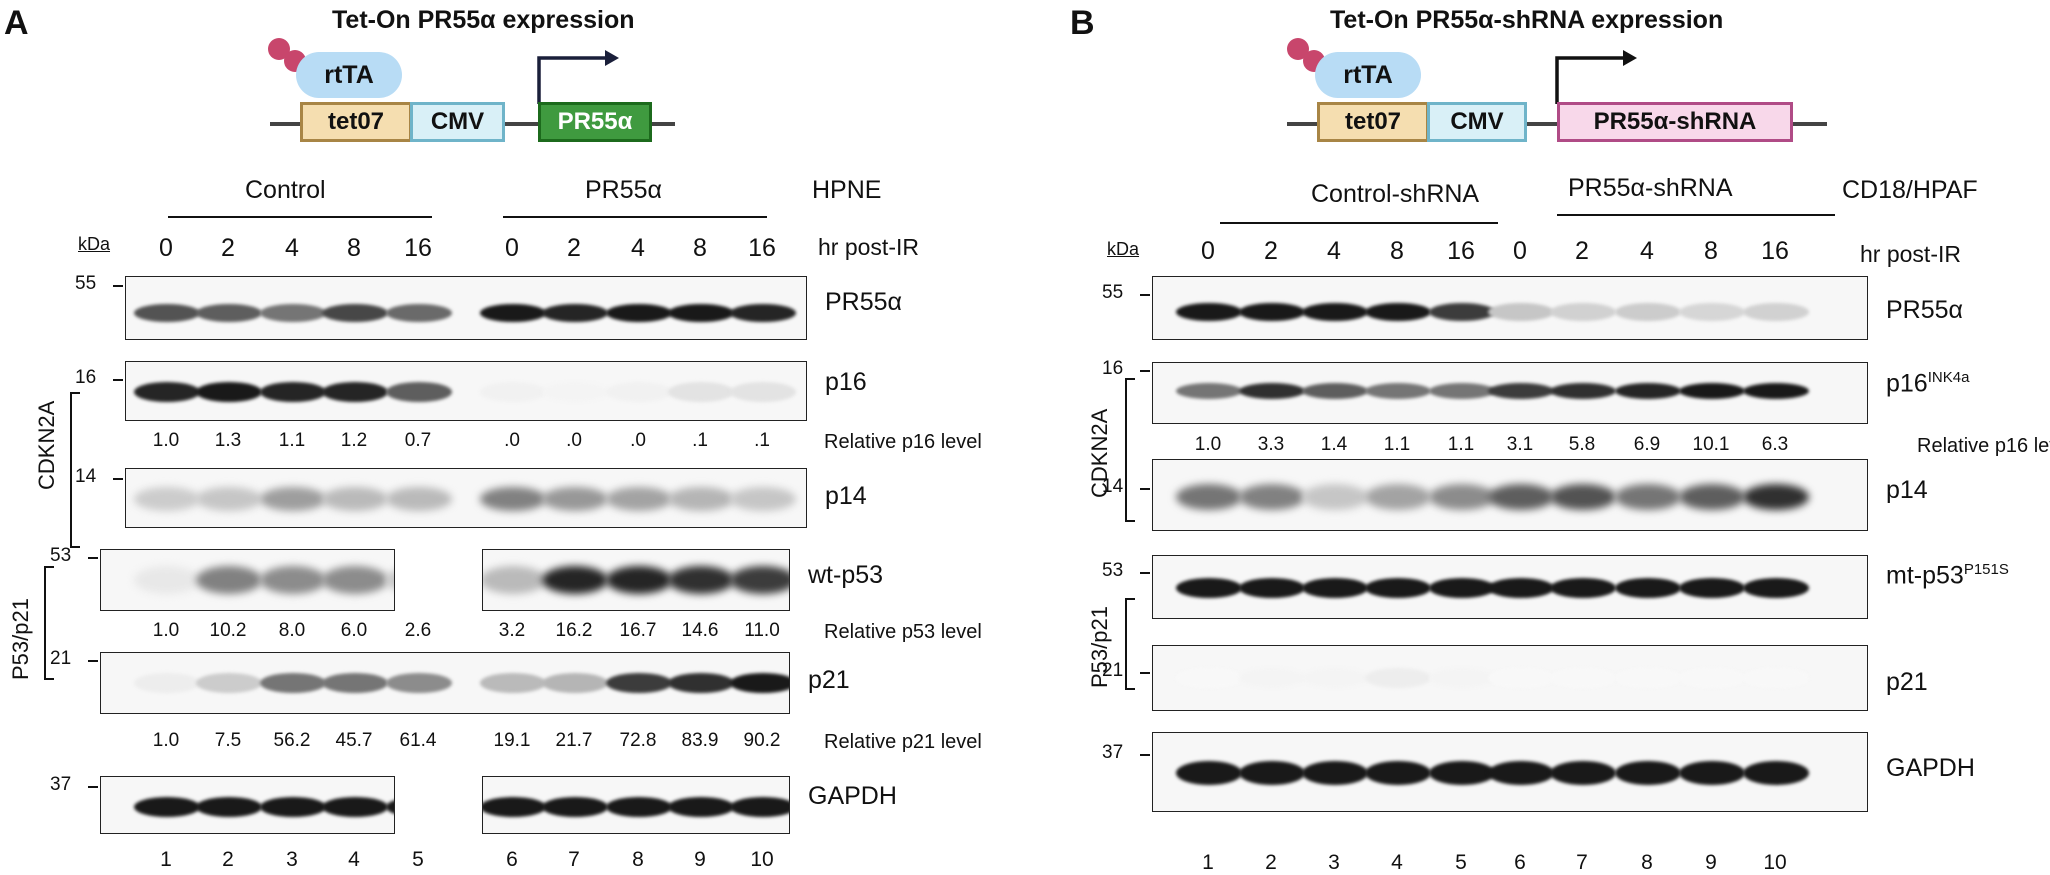 The width and height of the screenshot is (2050, 875). Describe the element at coordinates (636, 580) in the screenshot. I see `blot-wt-p53` at that location.